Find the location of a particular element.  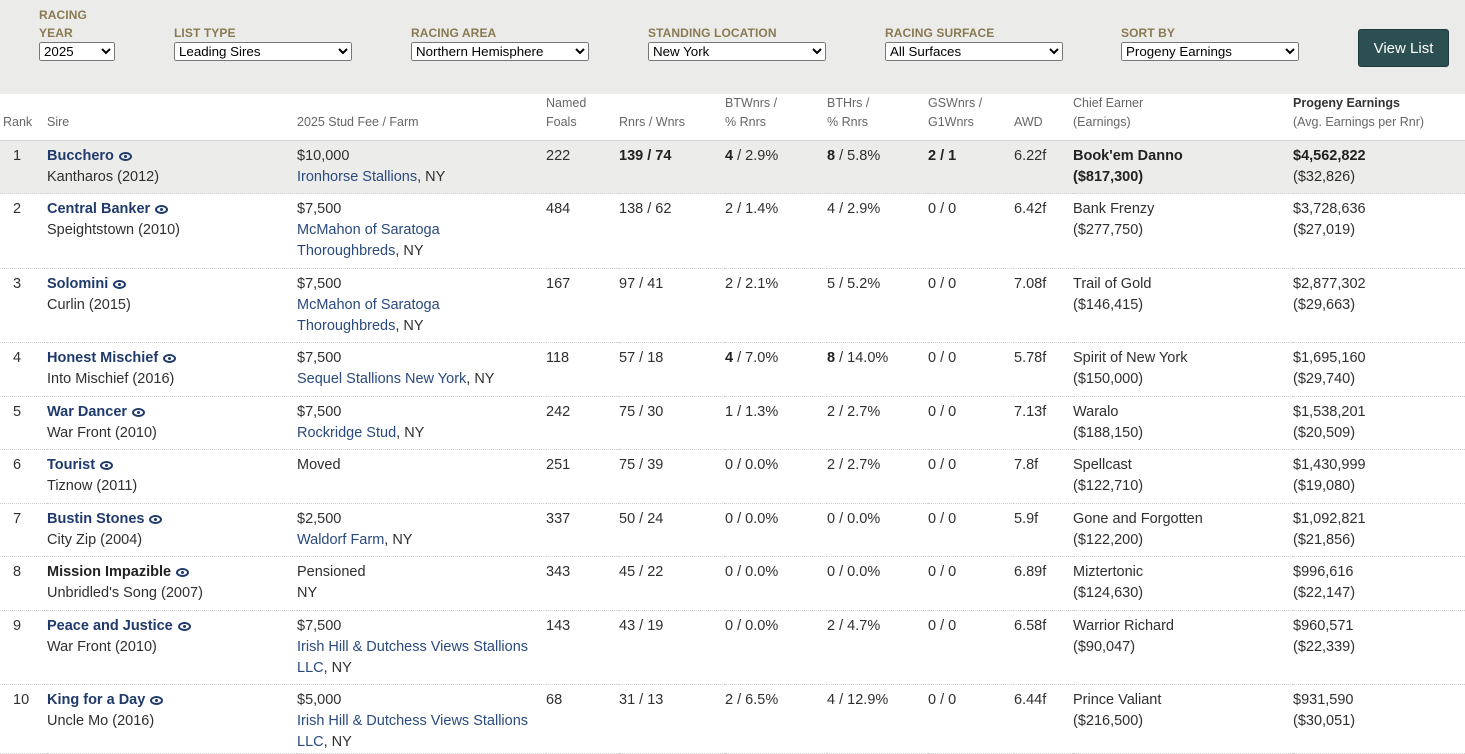

view-list-button: View List is located at coordinates (1403, 48).